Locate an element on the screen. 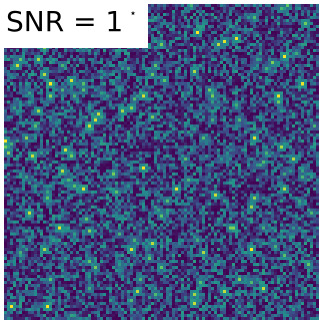 Image resolution: width=323 pixels, height=324 pixels. snr-label: SNR = 1 ⋆ is located at coordinates (71, 22).